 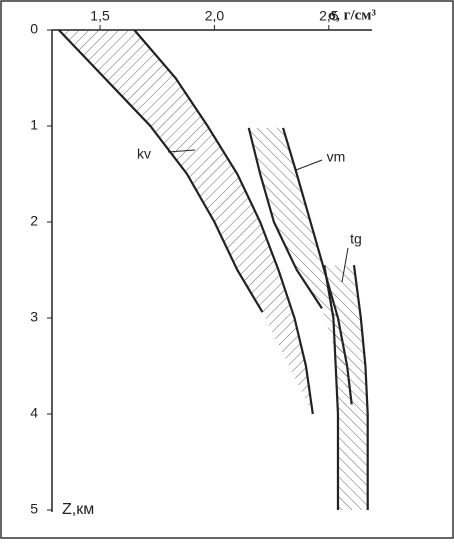 I want to click on x-tick-label: 2,0, so click(x=215, y=16).